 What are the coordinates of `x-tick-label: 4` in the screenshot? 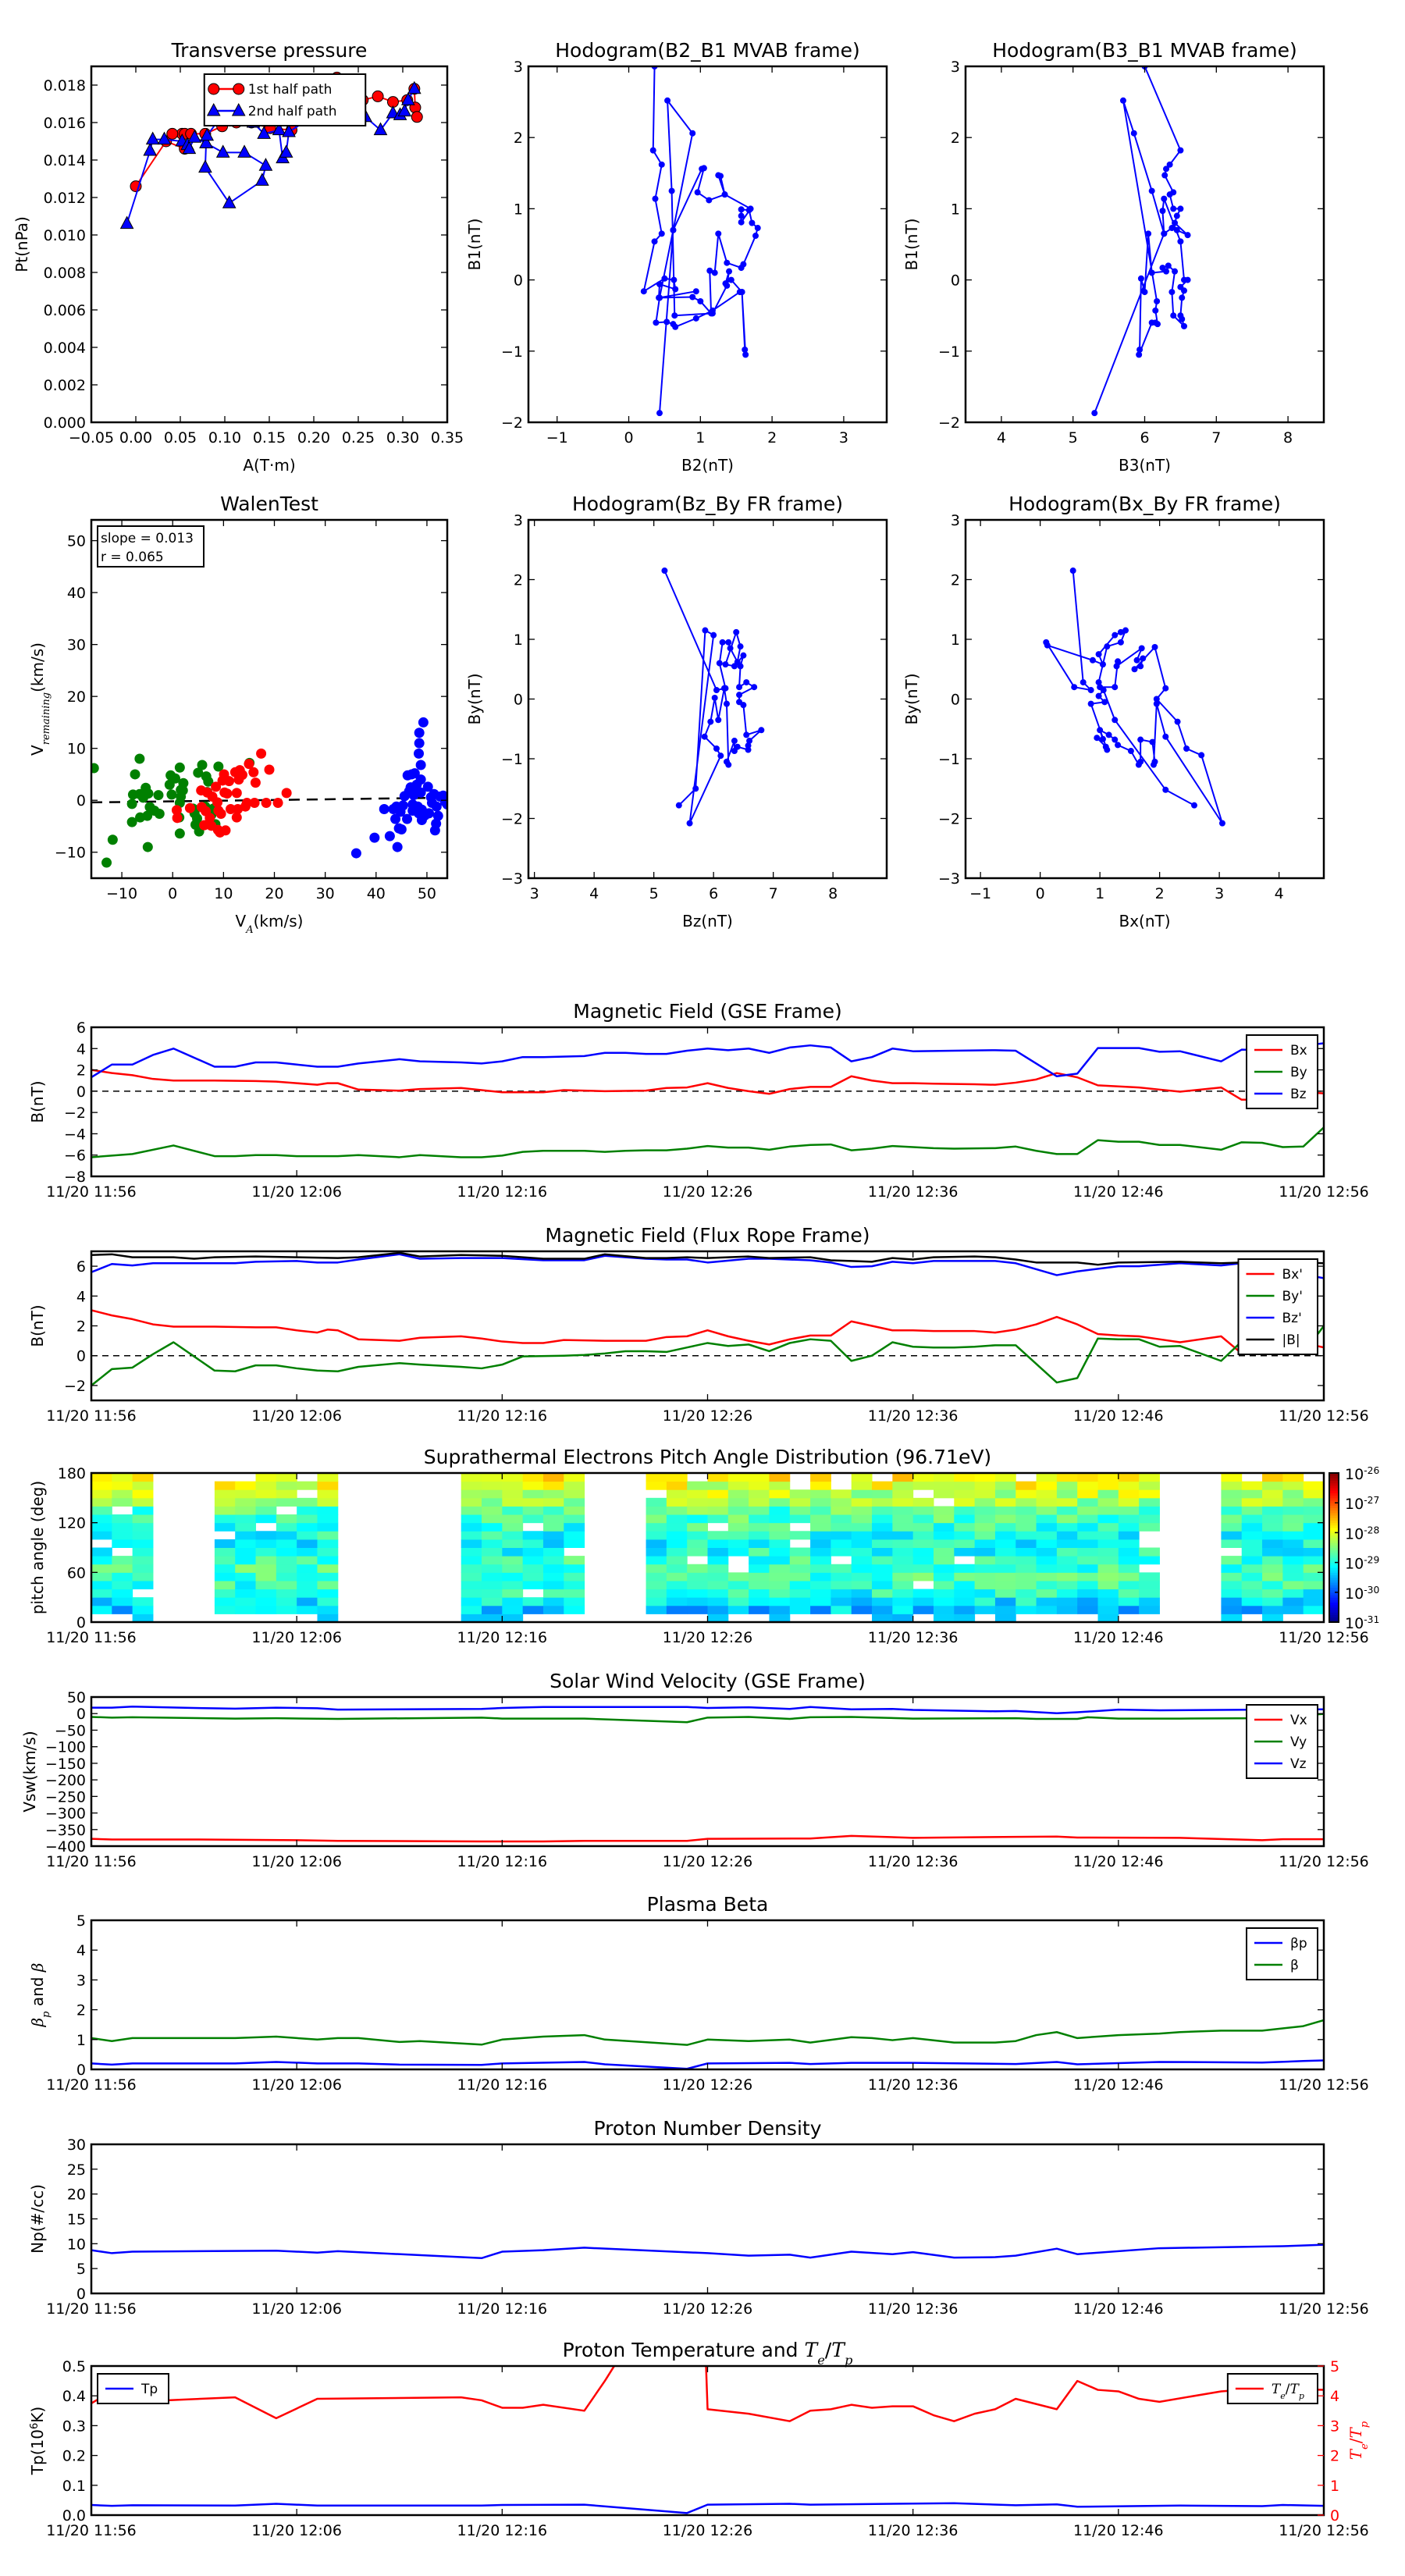 It's located at (594, 893).